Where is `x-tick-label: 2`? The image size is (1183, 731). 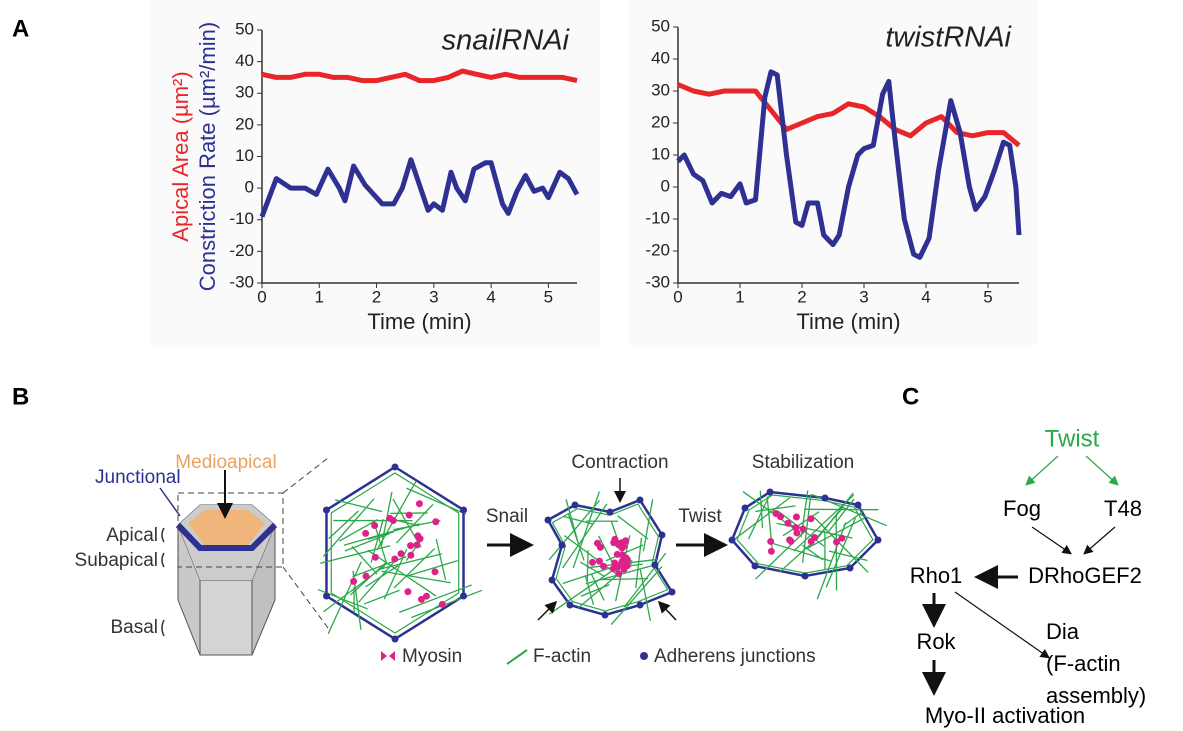
x-tick-label: 2 is located at coordinates (376, 296).